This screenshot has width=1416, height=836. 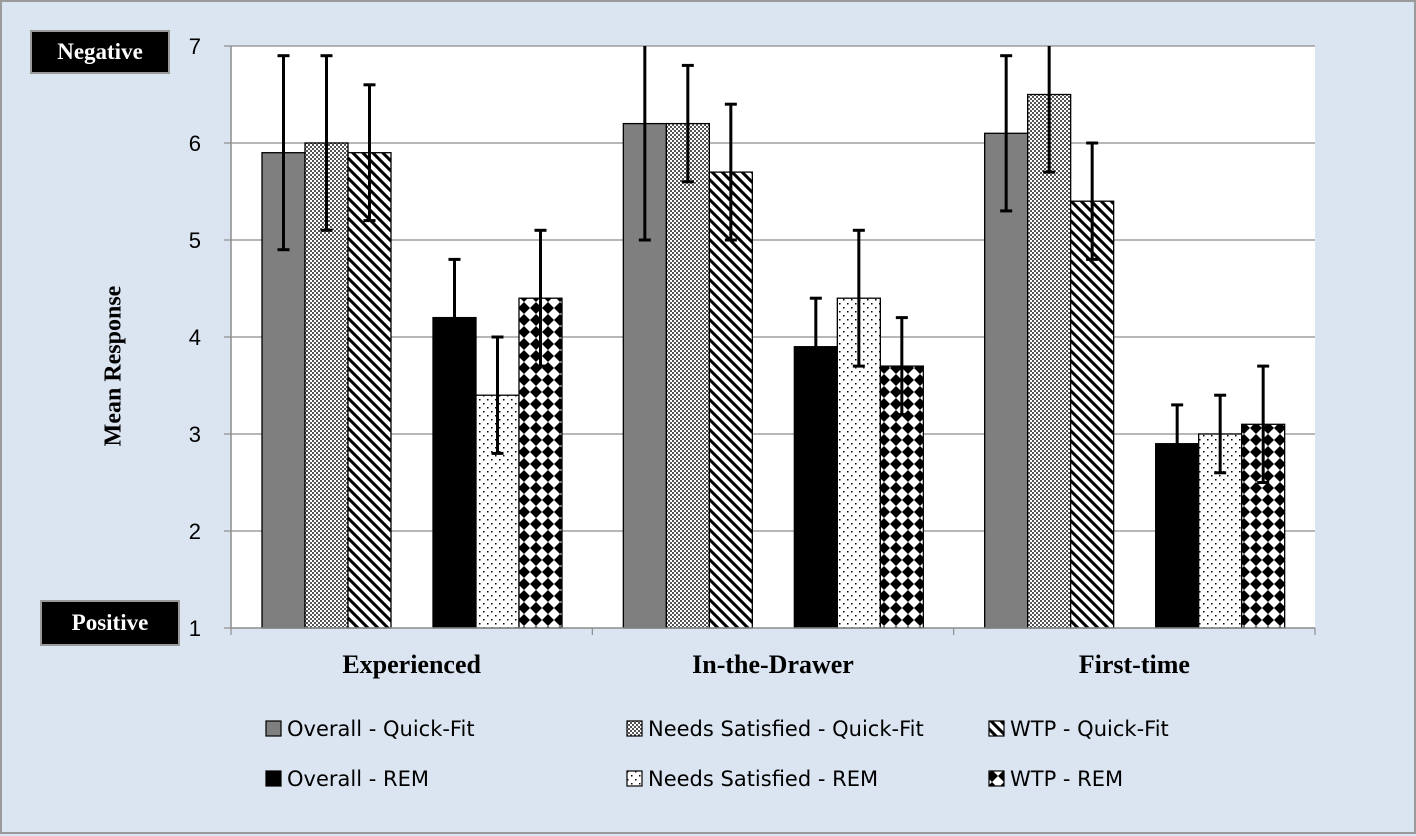 What do you see at coordinates (195, 337) in the screenshot?
I see `y-tick-label: 4` at bounding box center [195, 337].